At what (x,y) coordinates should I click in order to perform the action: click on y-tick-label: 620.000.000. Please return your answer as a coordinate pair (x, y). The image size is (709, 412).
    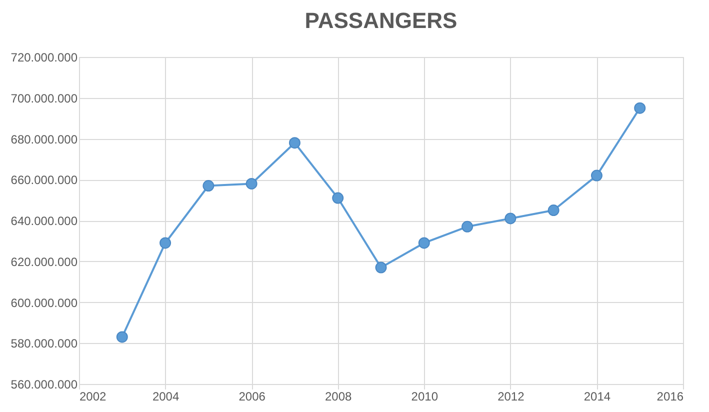
    Looking at the image, I should click on (44, 261).